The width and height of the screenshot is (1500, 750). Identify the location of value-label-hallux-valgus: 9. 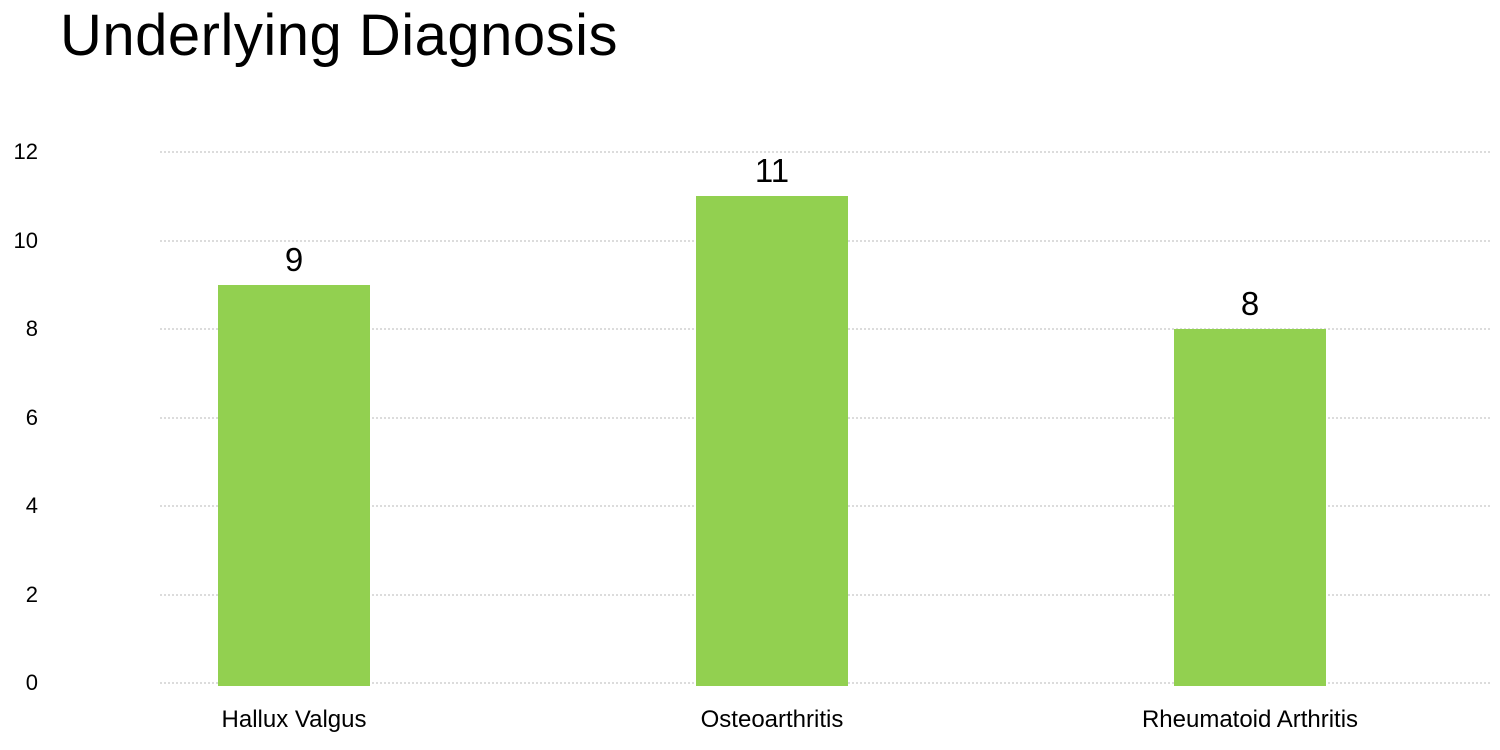
(294, 259).